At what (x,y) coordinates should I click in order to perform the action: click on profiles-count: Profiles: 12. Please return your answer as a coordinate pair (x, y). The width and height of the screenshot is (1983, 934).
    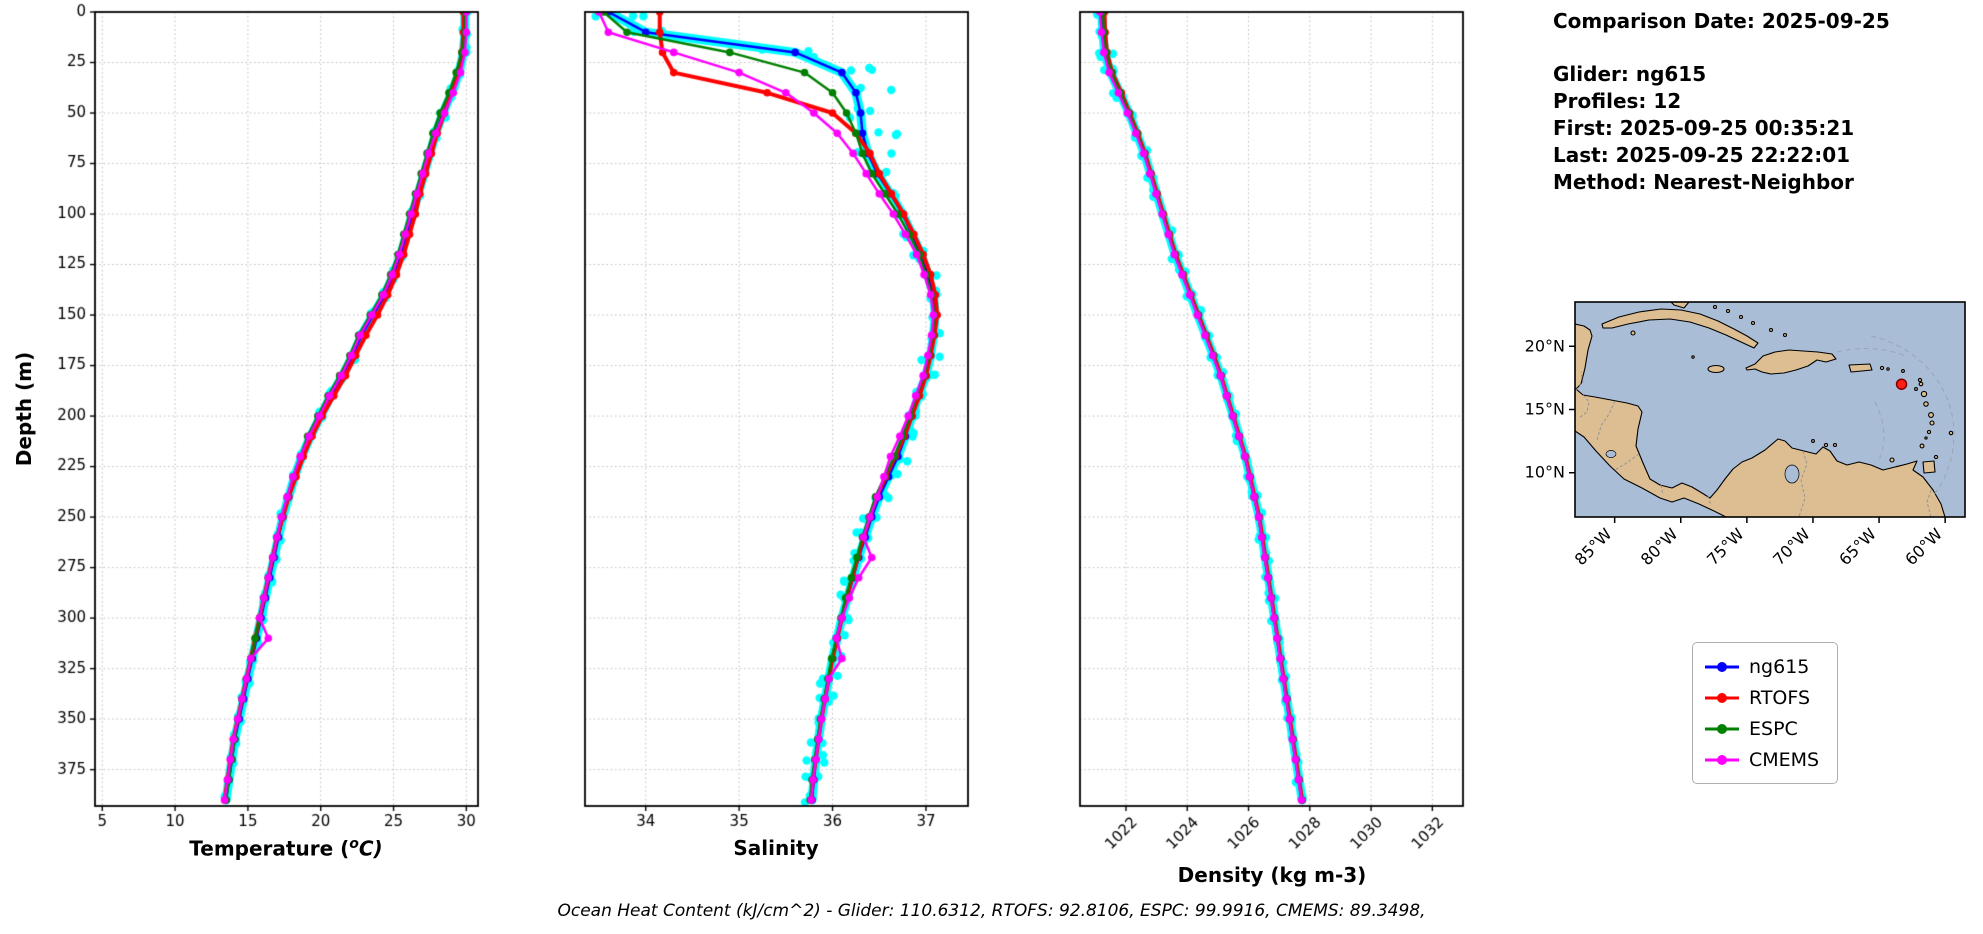
    Looking at the image, I should click on (1617, 101).